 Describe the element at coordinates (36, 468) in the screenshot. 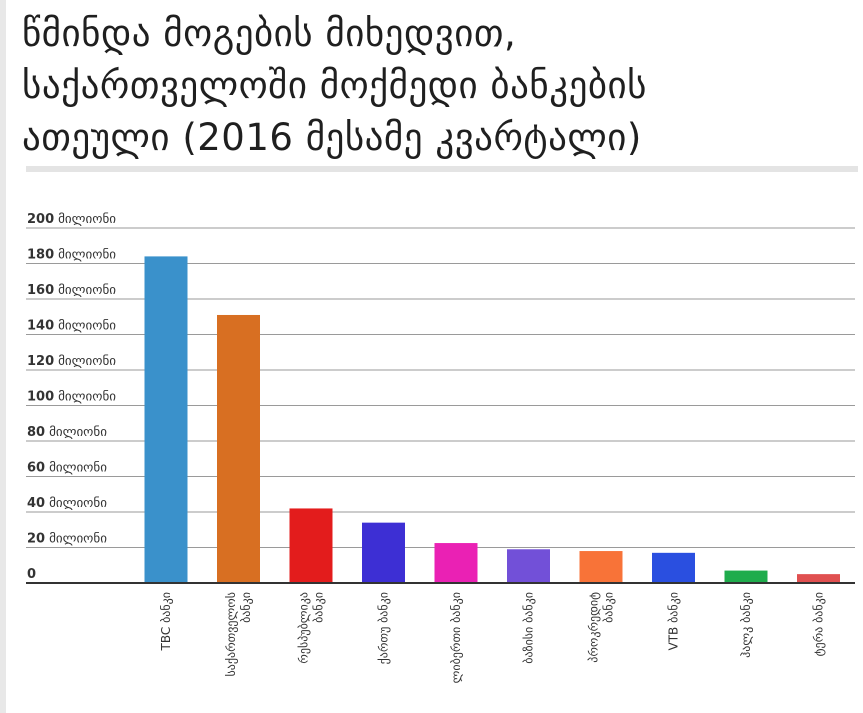

I see `y-tick-value: 60` at that location.